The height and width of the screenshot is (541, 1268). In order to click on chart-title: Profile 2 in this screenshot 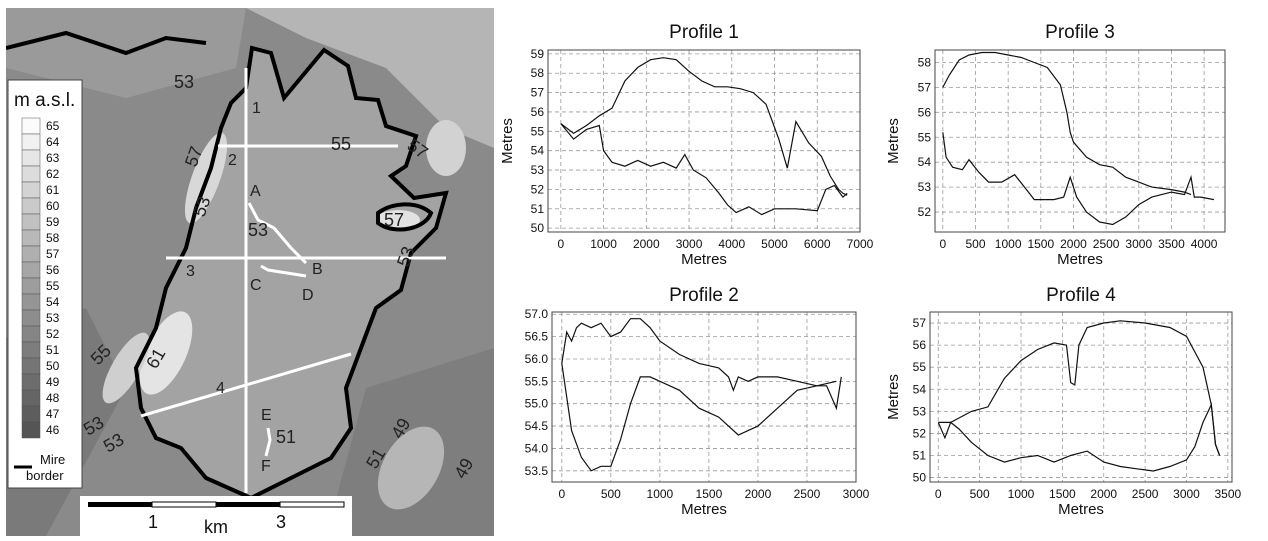, I will do `click(704, 295)`.